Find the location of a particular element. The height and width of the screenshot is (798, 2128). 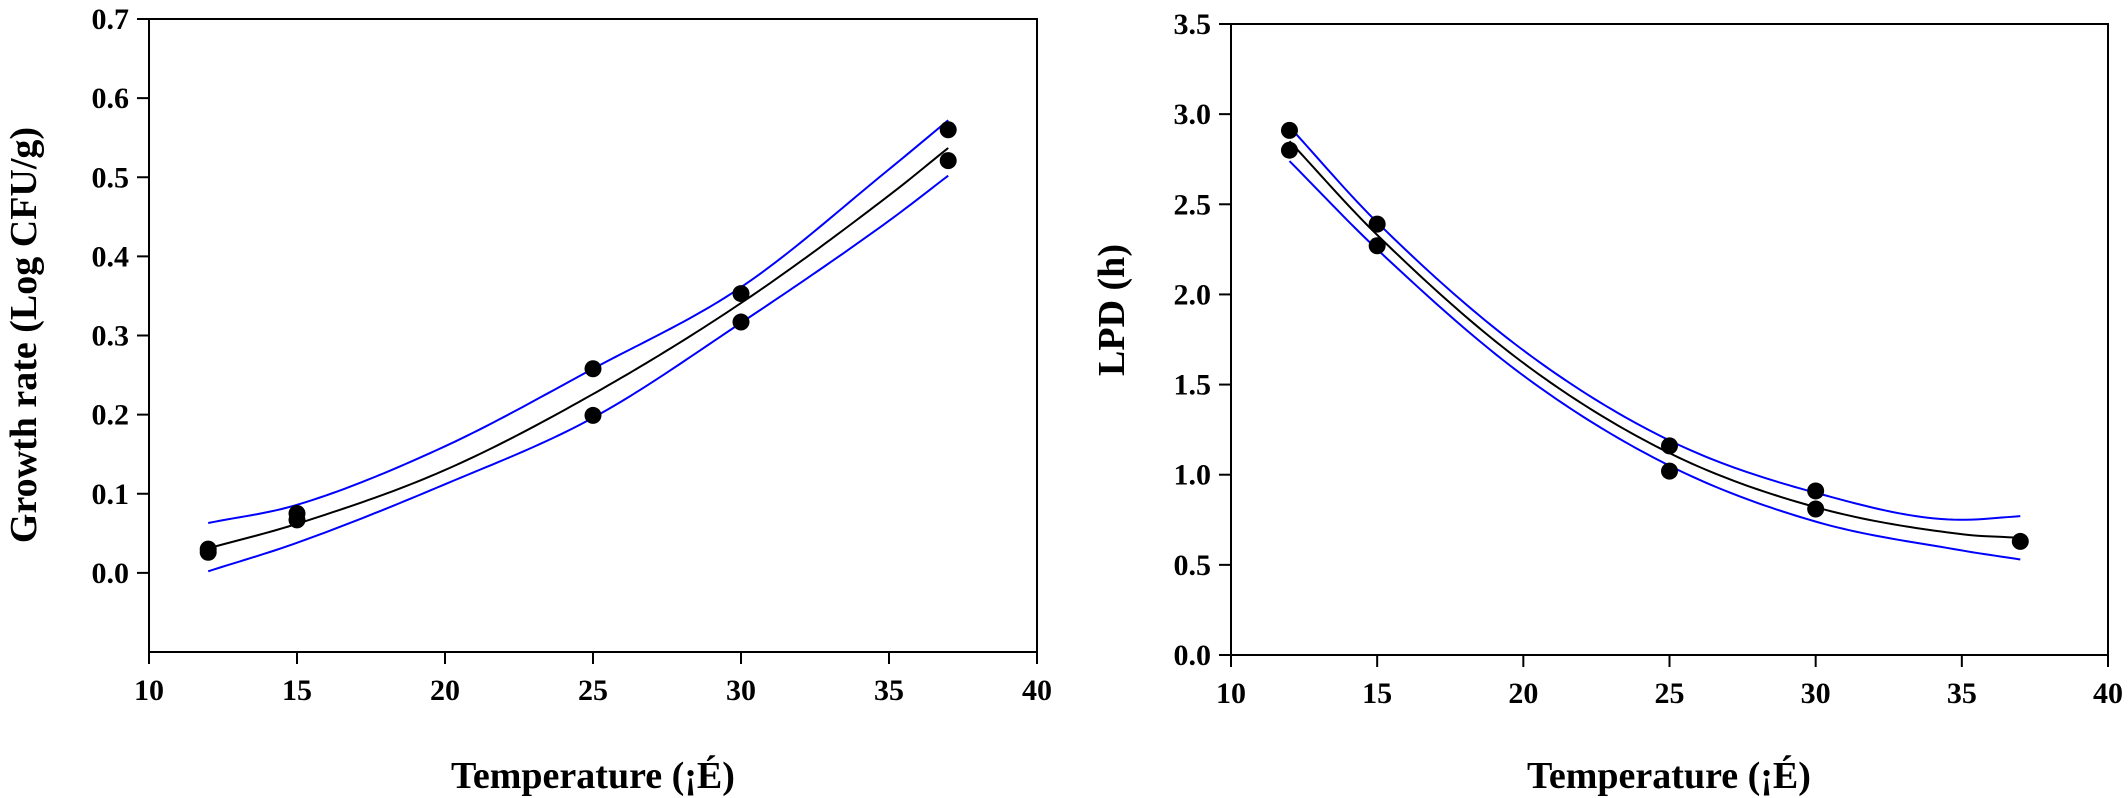

y-tick-label: 1.5 is located at coordinates (1193, 385).